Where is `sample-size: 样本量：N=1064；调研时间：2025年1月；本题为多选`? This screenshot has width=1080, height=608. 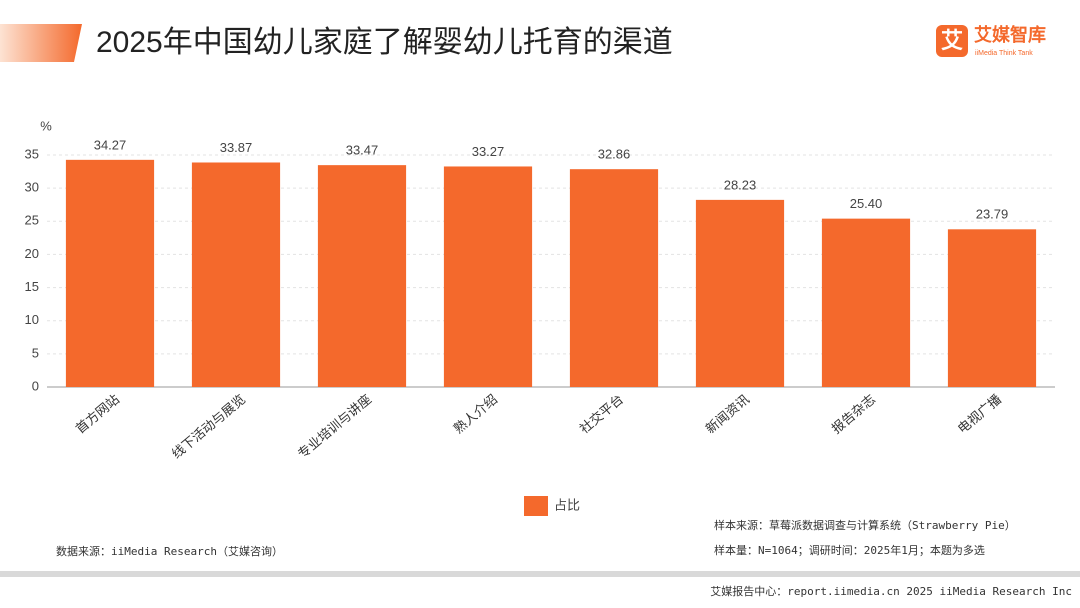
sample-size: 样本量：N=1064；调研时间：2025年1月；本题为多选 is located at coordinates (849, 550).